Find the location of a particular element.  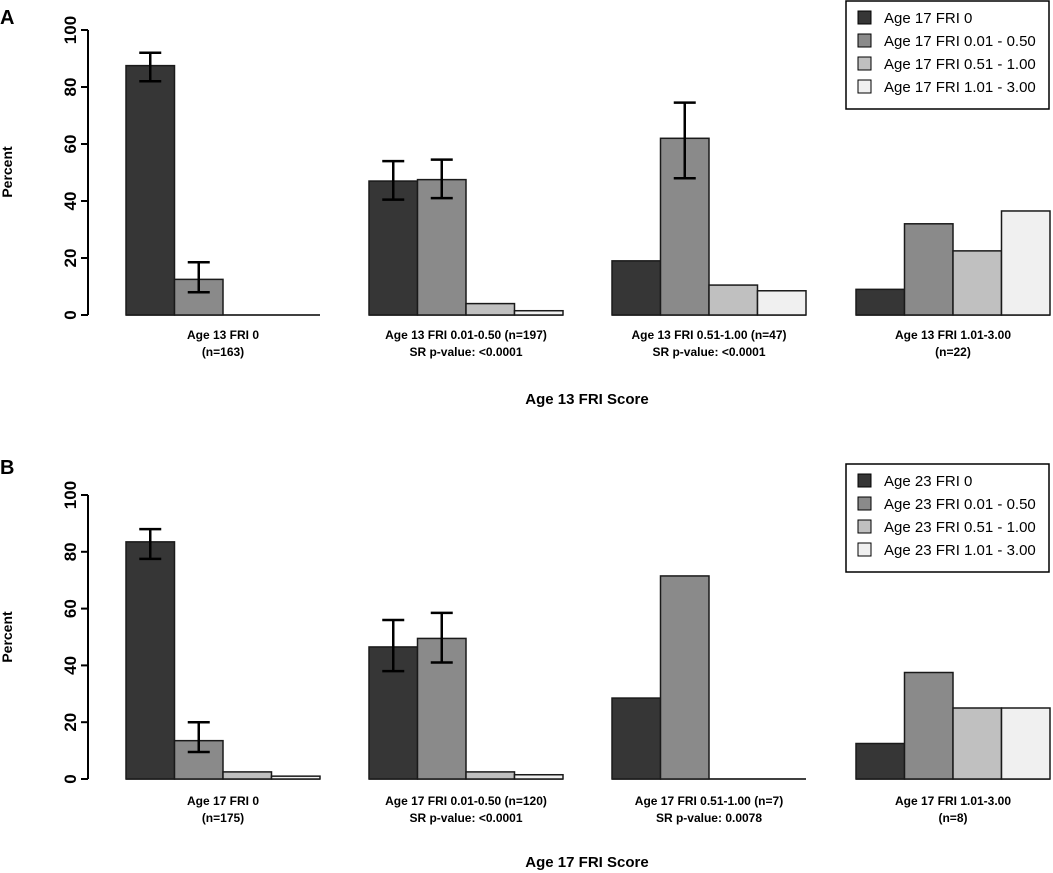

category-label: Age 13 FRI 0.51-1.00 (n=47) is located at coordinates (708, 335).